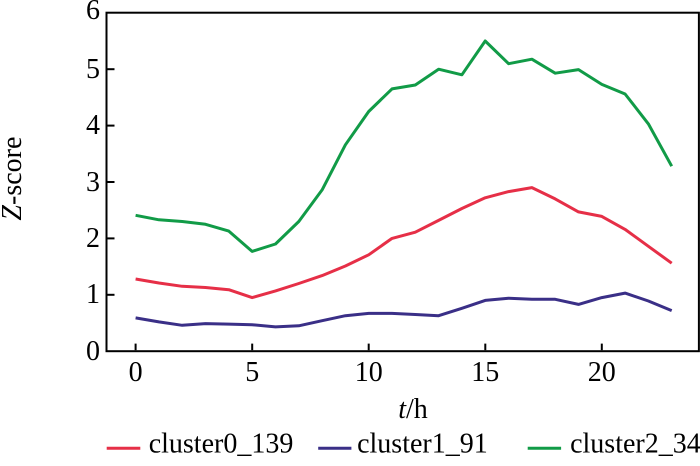  Describe the element at coordinates (93, 125) in the screenshot. I see `svg-text: 4` at that location.